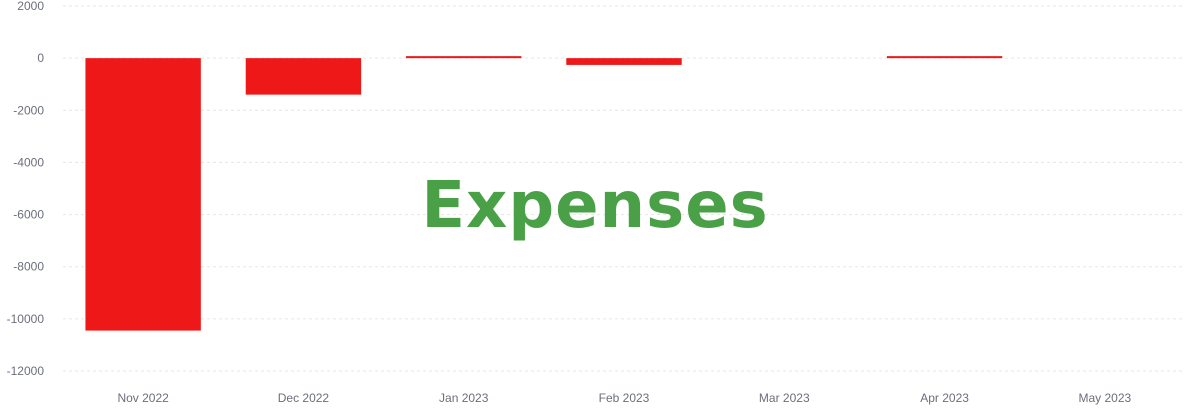  I want to click on y-tick-label: 2000, so click(30, 6).